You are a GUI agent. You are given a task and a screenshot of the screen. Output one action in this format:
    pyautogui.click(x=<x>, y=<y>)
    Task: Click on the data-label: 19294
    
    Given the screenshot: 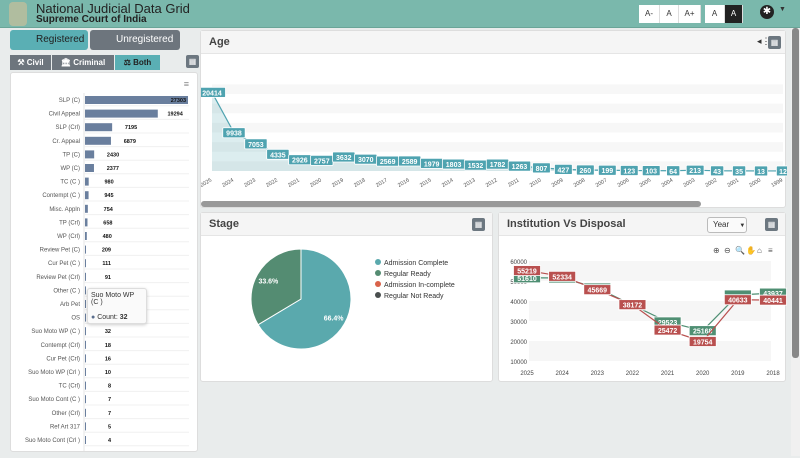 What is the action you would take?
    pyautogui.click(x=175, y=115)
    